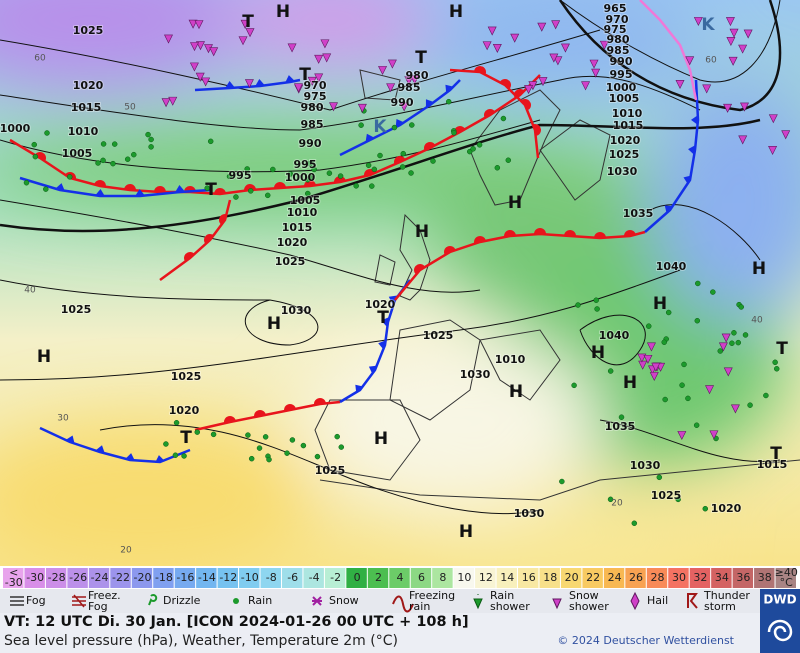 The width and height of the screenshot is (800, 653). I want to click on grid-label: 40, so click(30, 291).